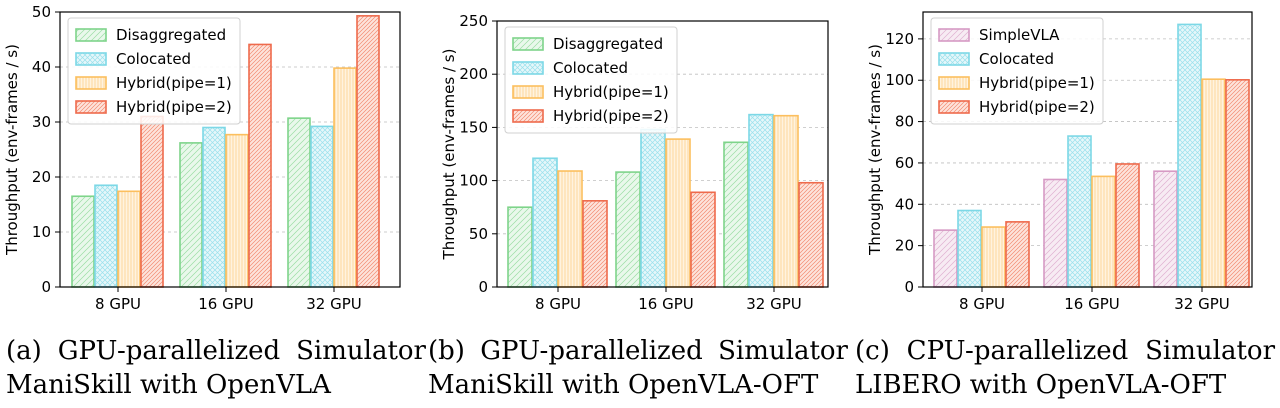  I want to click on legend-label: Disaggregated, so click(608, 44).